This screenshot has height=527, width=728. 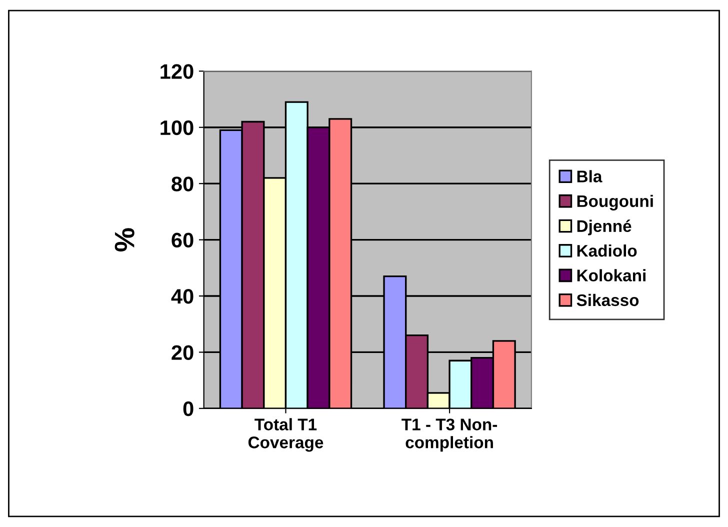 I want to click on legend-label: Kolokani, so click(x=611, y=275).